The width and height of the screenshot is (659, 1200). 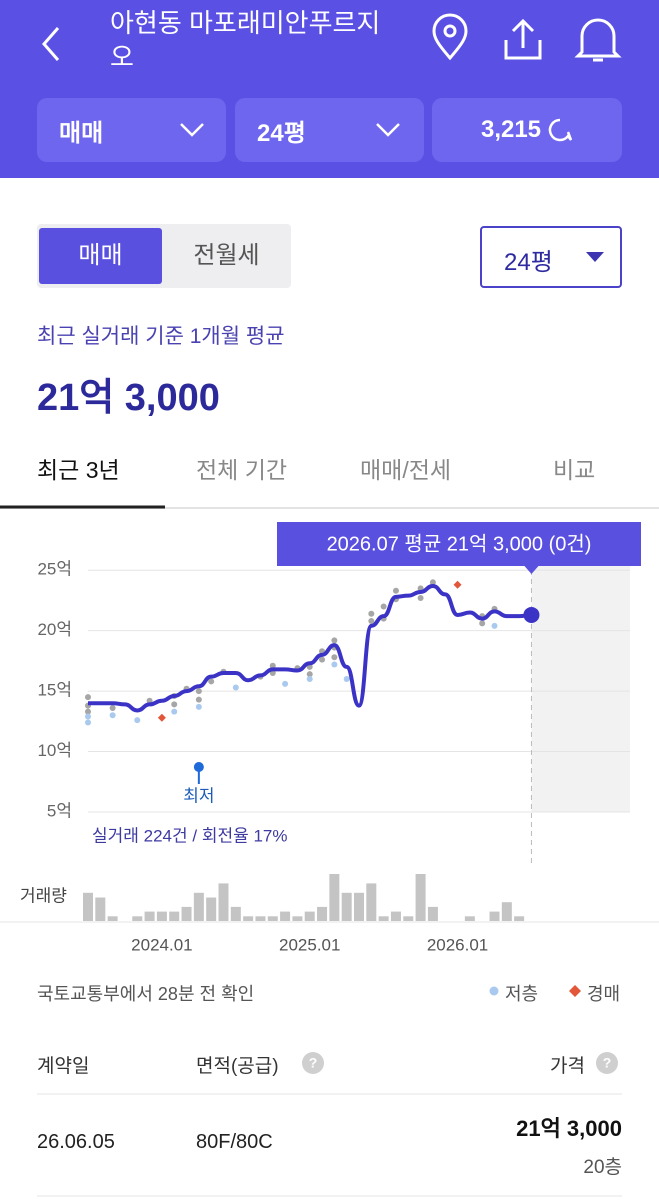 I want to click on location-icon, so click(x=450, y=37).